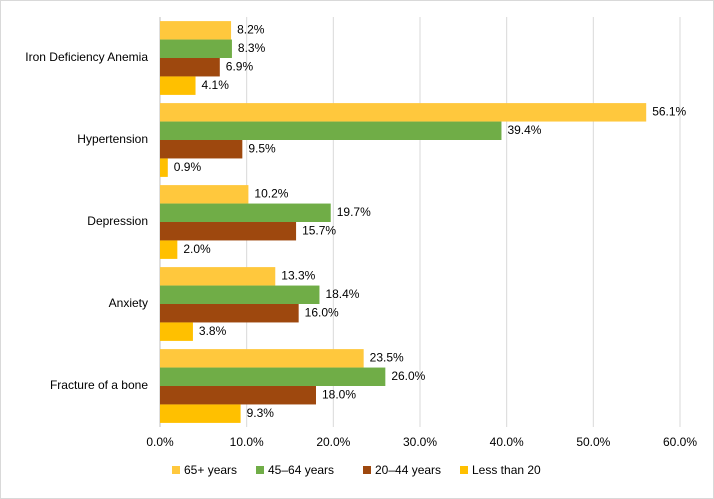 The width and height of the screenshot is (714, 499). I want to click on data-label: 26.0%, so click(408, 376).